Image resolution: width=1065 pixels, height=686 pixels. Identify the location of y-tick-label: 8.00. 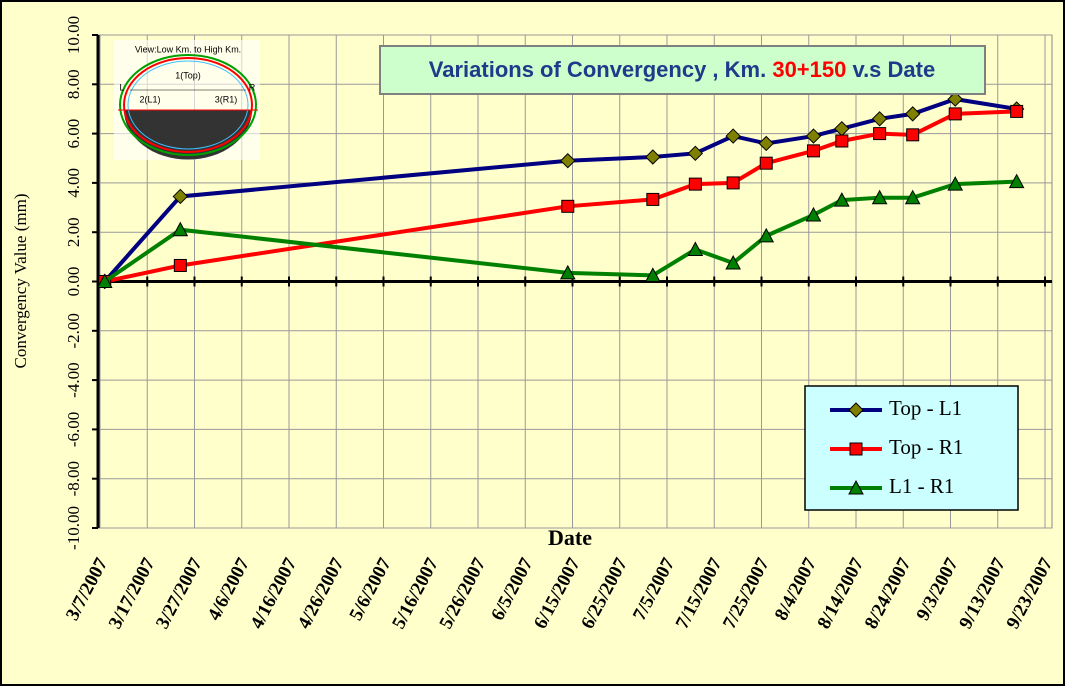
(73, 84).